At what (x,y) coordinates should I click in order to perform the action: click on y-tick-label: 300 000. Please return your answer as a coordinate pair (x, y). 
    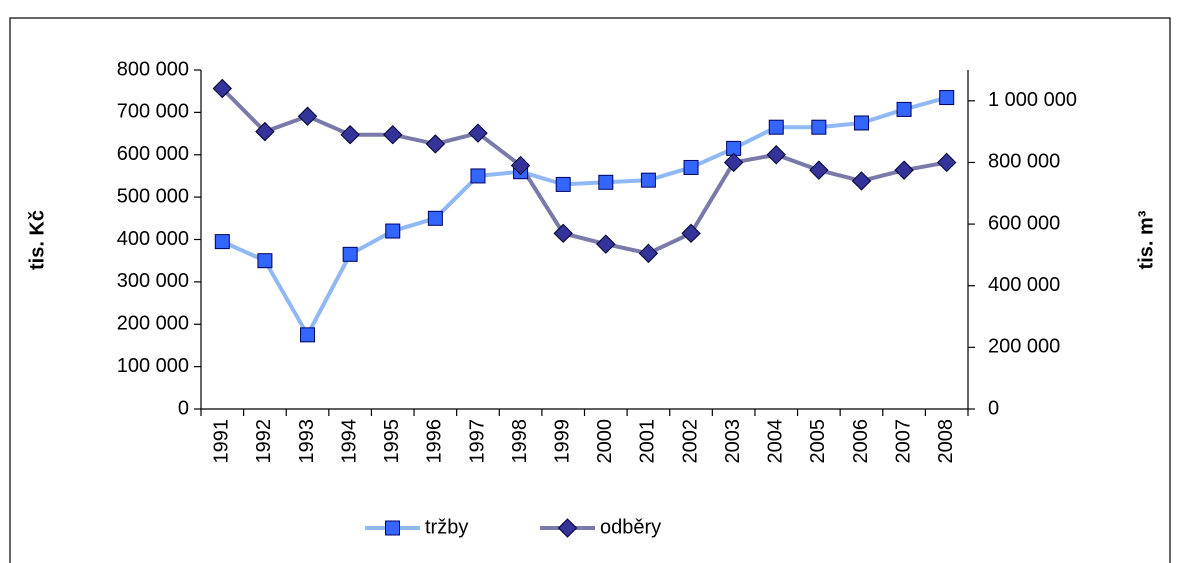
    Looking at the image, I should click on (153, 281).